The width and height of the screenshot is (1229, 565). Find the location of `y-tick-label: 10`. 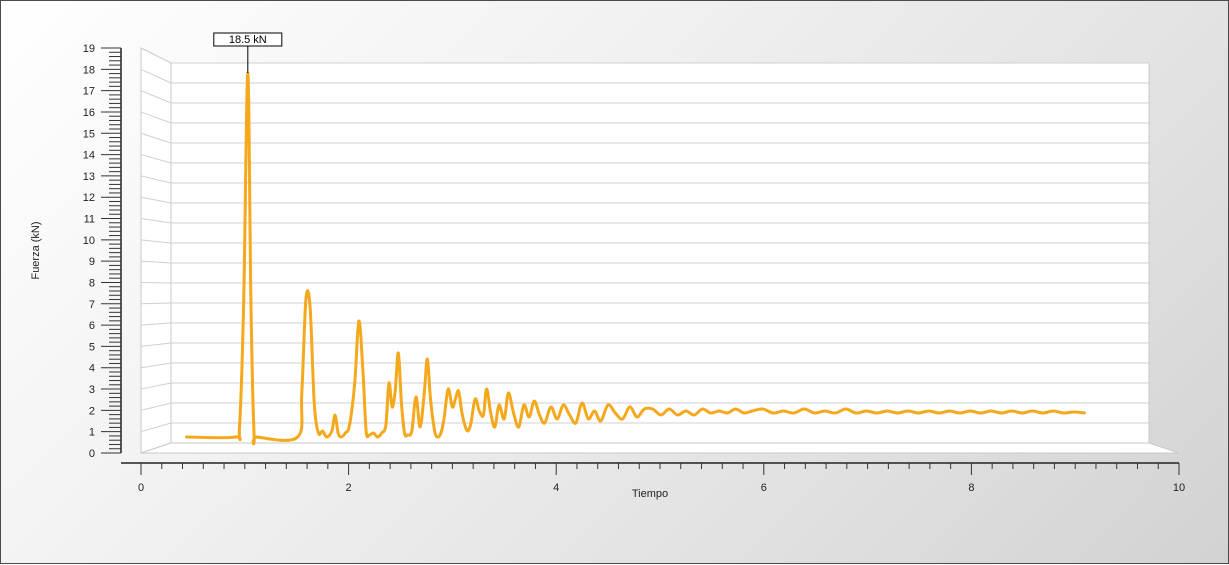

y-tick-label: 10 is located at coordinates (89, 241).